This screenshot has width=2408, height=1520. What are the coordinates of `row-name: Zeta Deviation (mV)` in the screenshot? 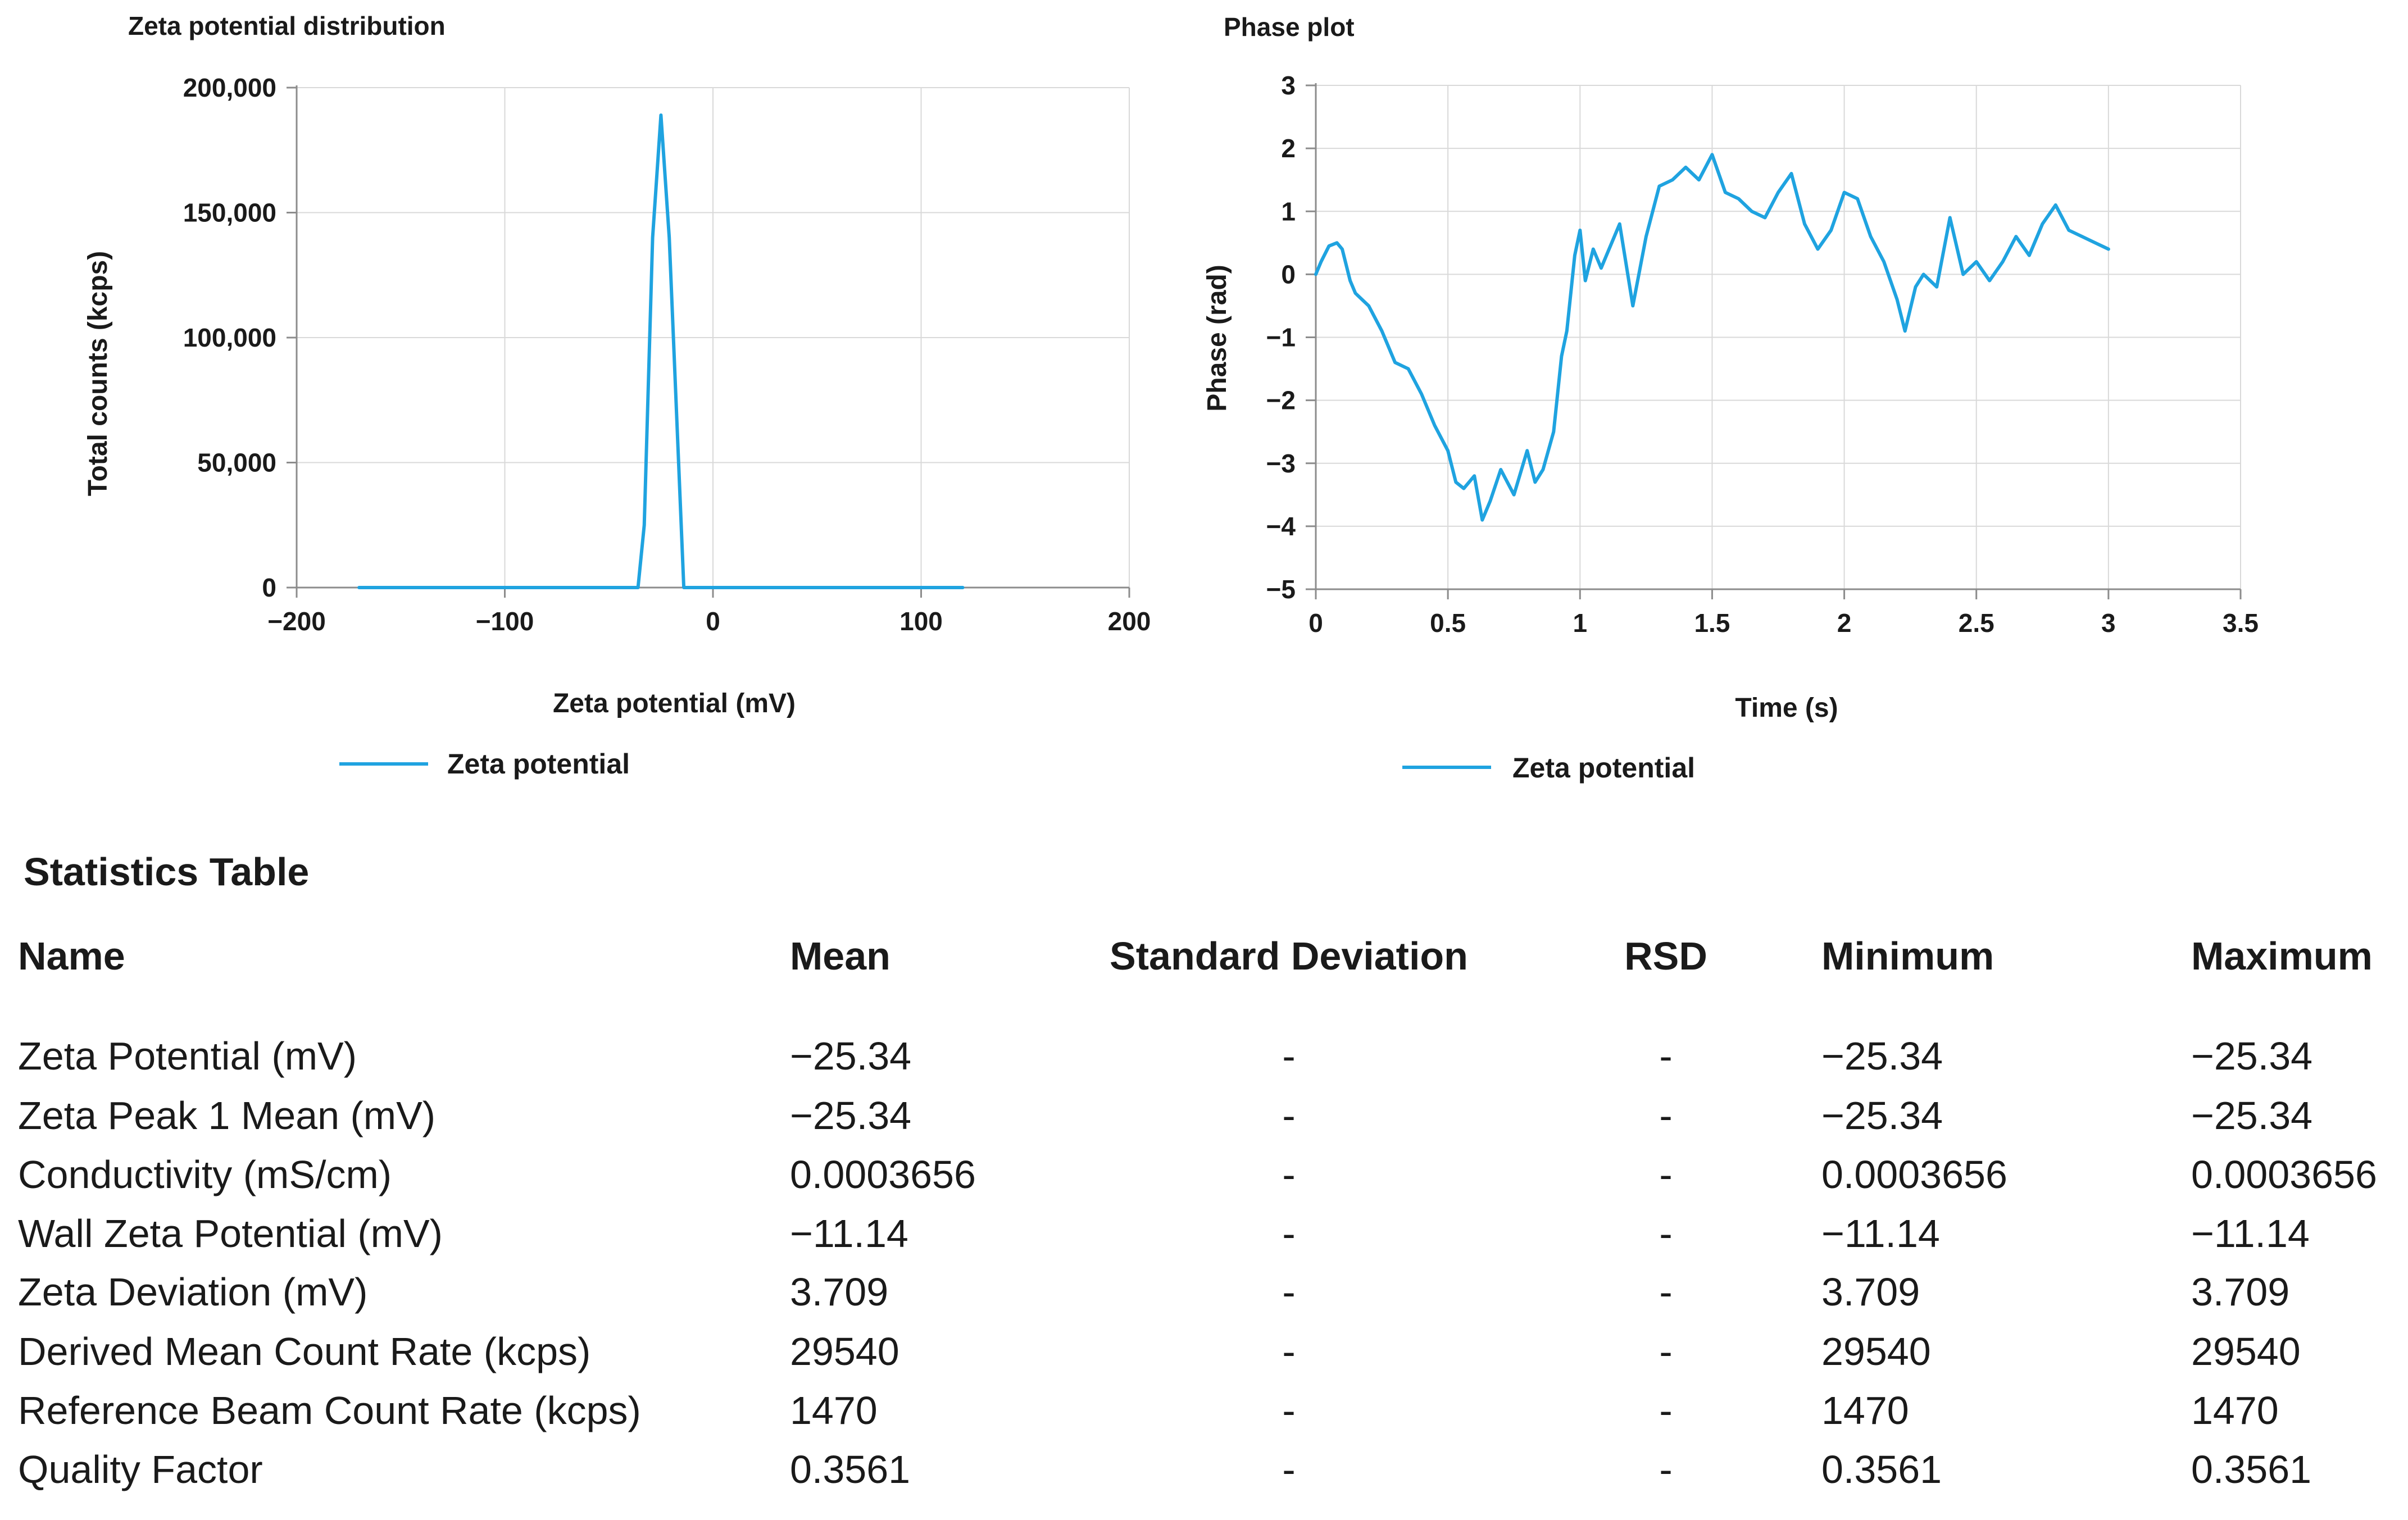 It's located at (193, 1292).